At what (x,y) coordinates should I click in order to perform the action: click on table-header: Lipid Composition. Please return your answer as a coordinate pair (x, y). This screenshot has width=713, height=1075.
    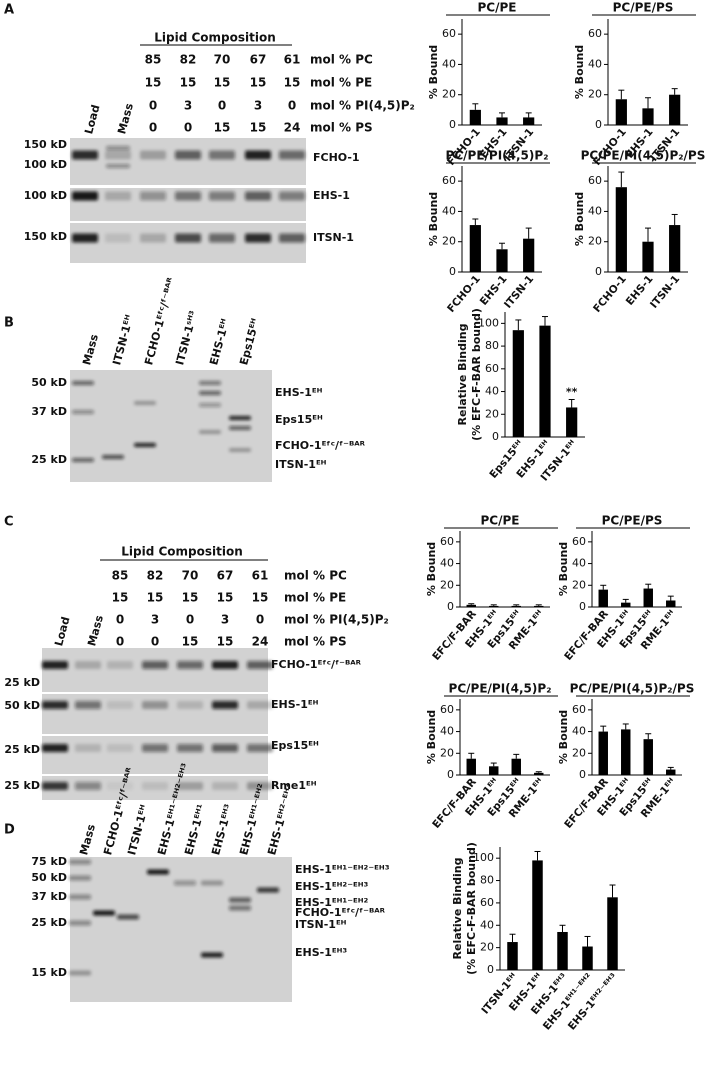
    Looking at the image, I should click on (182, 552).